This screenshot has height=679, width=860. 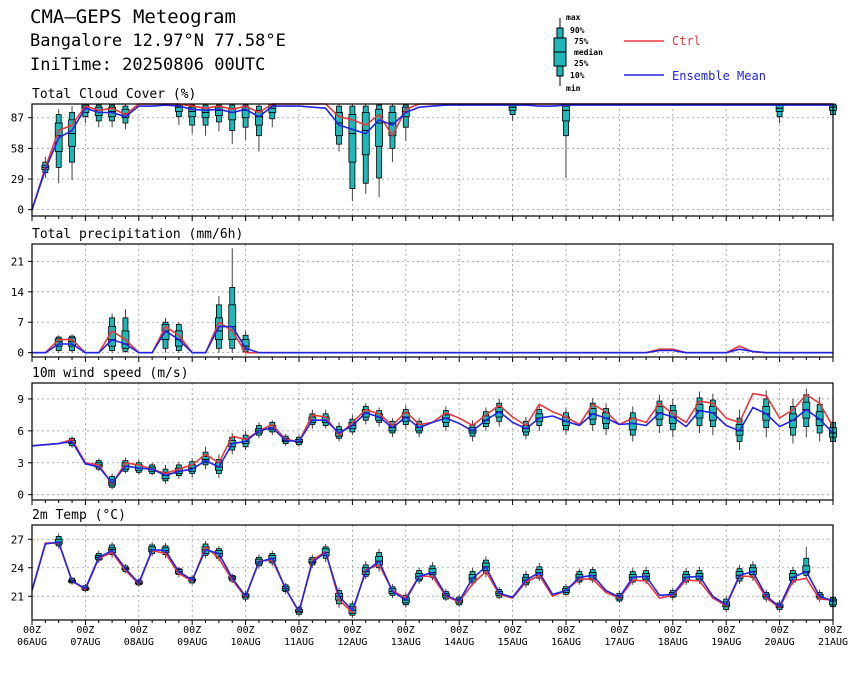 What do you see at coordinates (137, 234) in the screenshot?
I see `panel-title: Total precipitation (mm/6h)` at bounding box center [137, 234].